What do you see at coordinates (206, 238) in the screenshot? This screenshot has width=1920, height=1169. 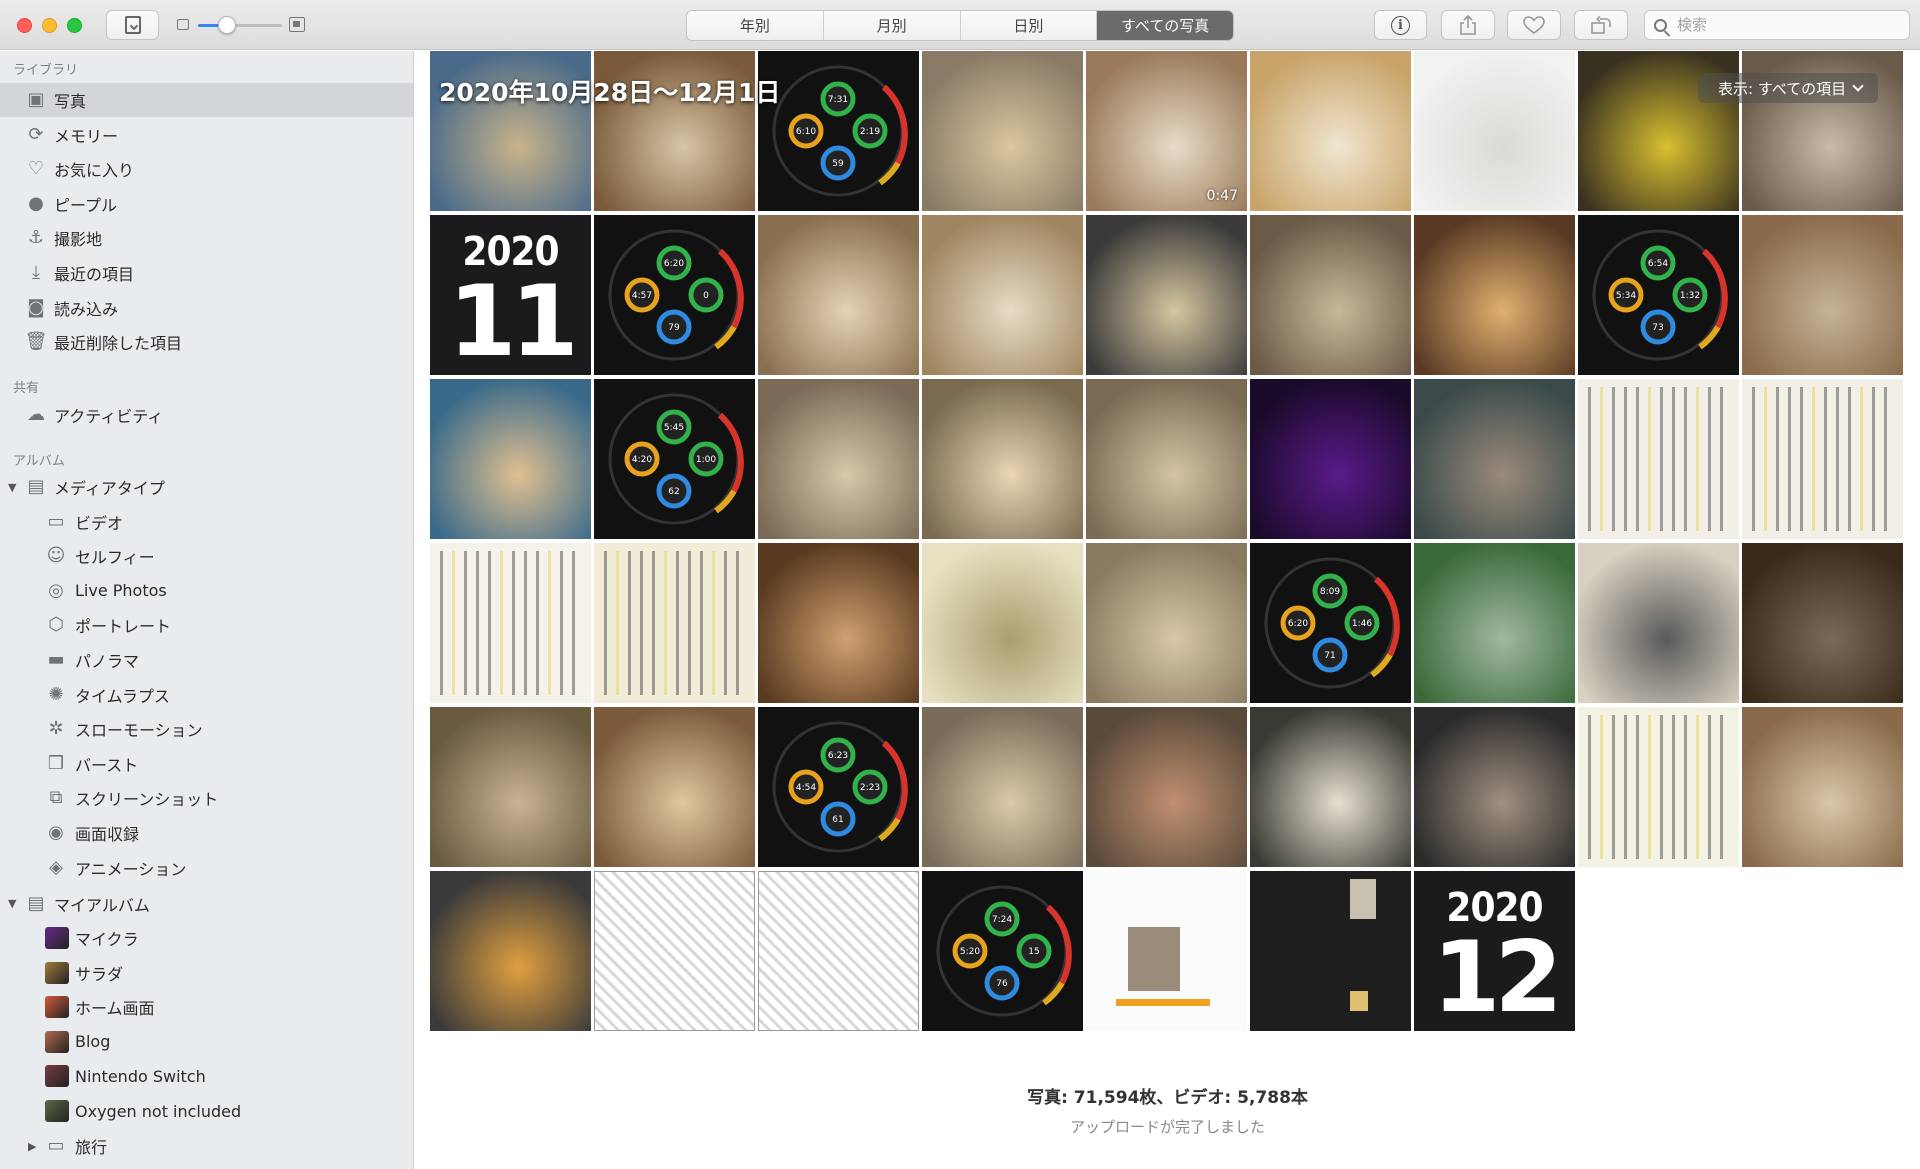 I see `sidebar-item-places: ⚓ 撮影地` at bounding box center [206, 238].